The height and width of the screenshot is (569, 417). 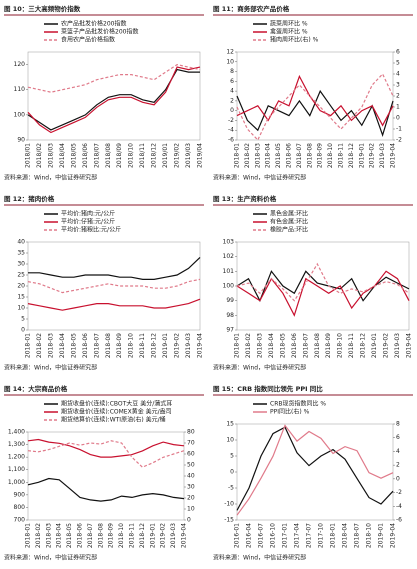 I want to click on x-tick-label: 2018/12, so click(x=154, y=155).